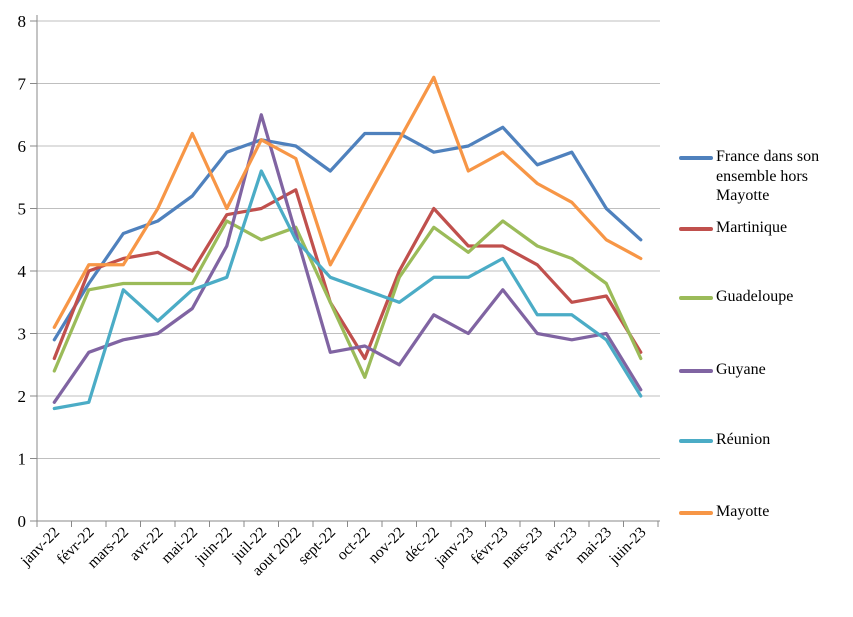 The image size is (853, 617). Describe the element at coordinates (696, 298) in the screenshot. I see `guadeloupe-swatch` at that location.